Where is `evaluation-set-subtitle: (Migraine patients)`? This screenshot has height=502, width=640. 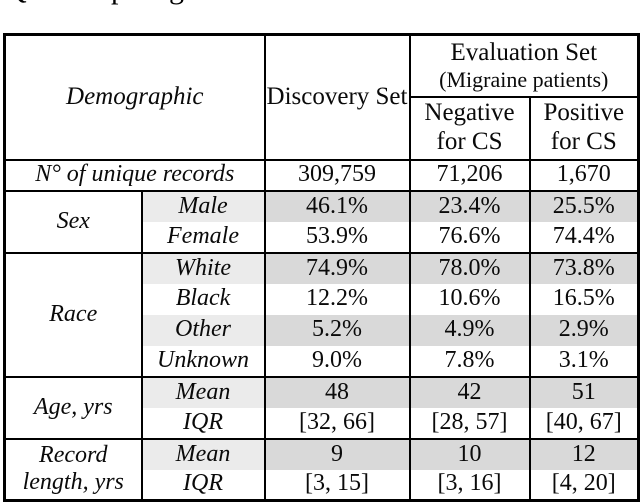 evaluation-set-subtitle: (Migraine patients) is located at coordinates (524, 80).